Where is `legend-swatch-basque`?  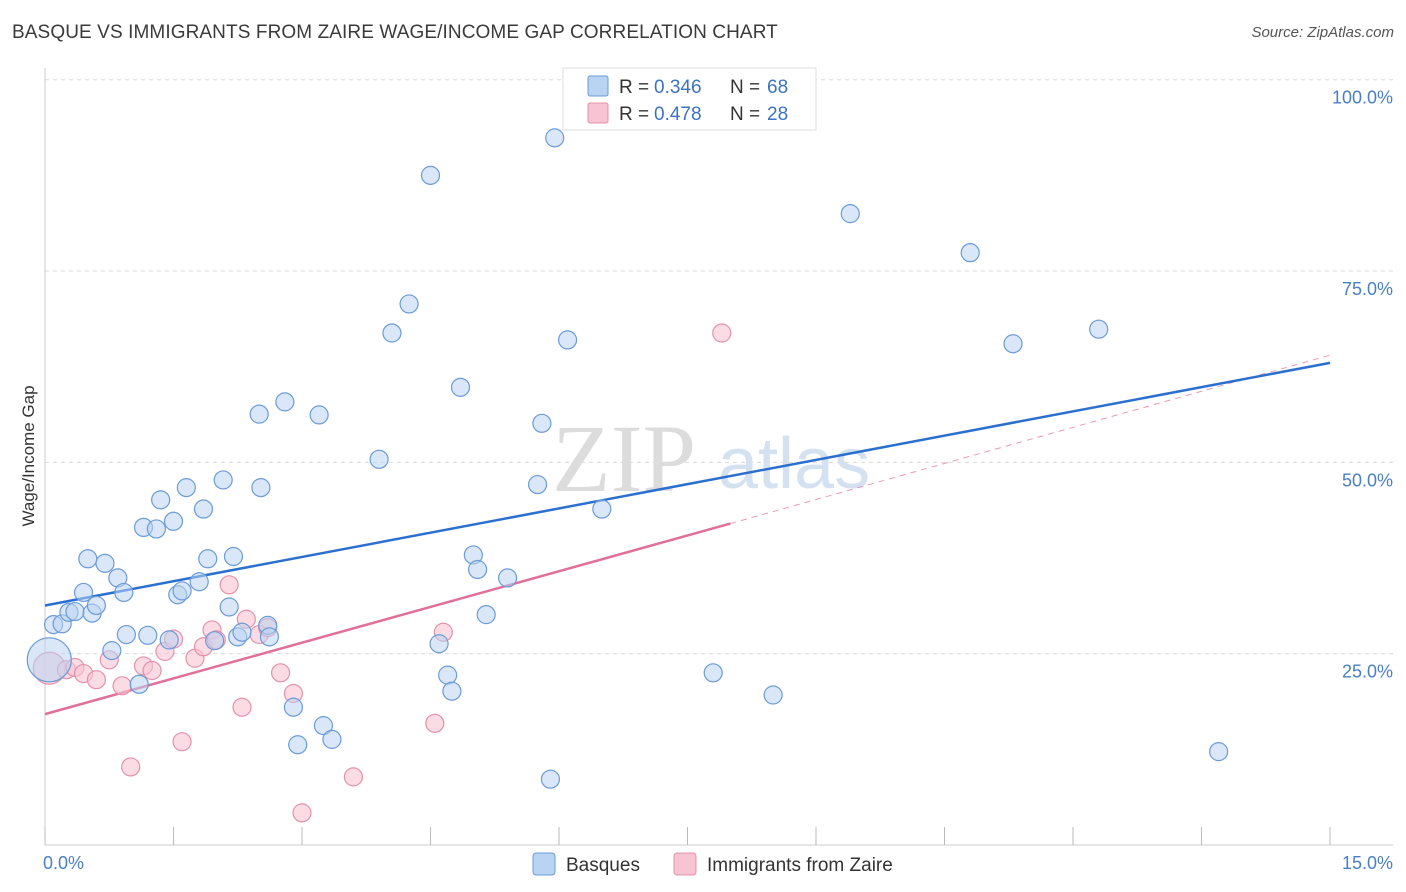
legend-swatch-basque is located at coordinates (598, 86).